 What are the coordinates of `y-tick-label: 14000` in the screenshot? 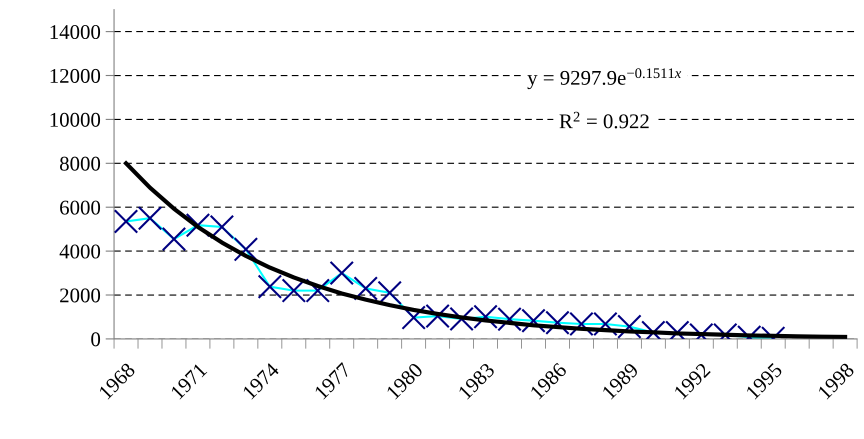 It's located at (75, 32).